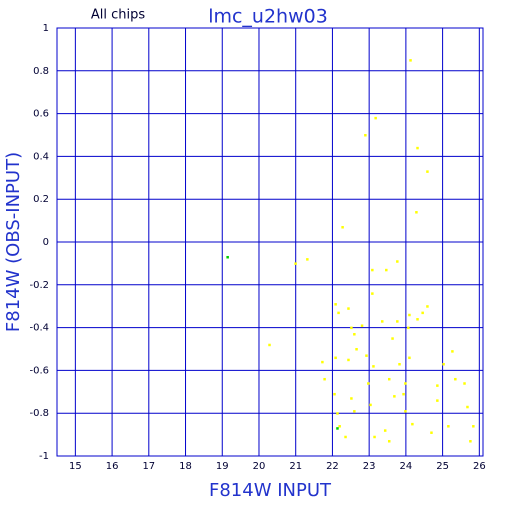 Image resolution: width=512 pixels, height=512 pixels. What do you see at coordinates (46, 242) in the screenshot?
I see `y-tick-label: 0` at bounding box center [46, 242].